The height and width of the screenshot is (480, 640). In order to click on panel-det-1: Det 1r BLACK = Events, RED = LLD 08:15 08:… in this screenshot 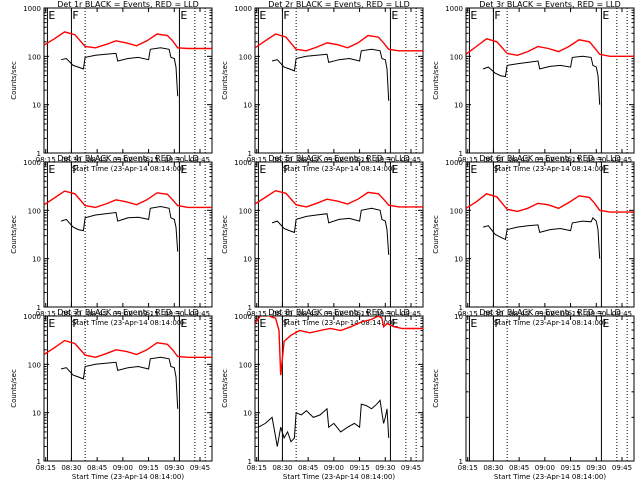, I will do `click(111, 86)`.